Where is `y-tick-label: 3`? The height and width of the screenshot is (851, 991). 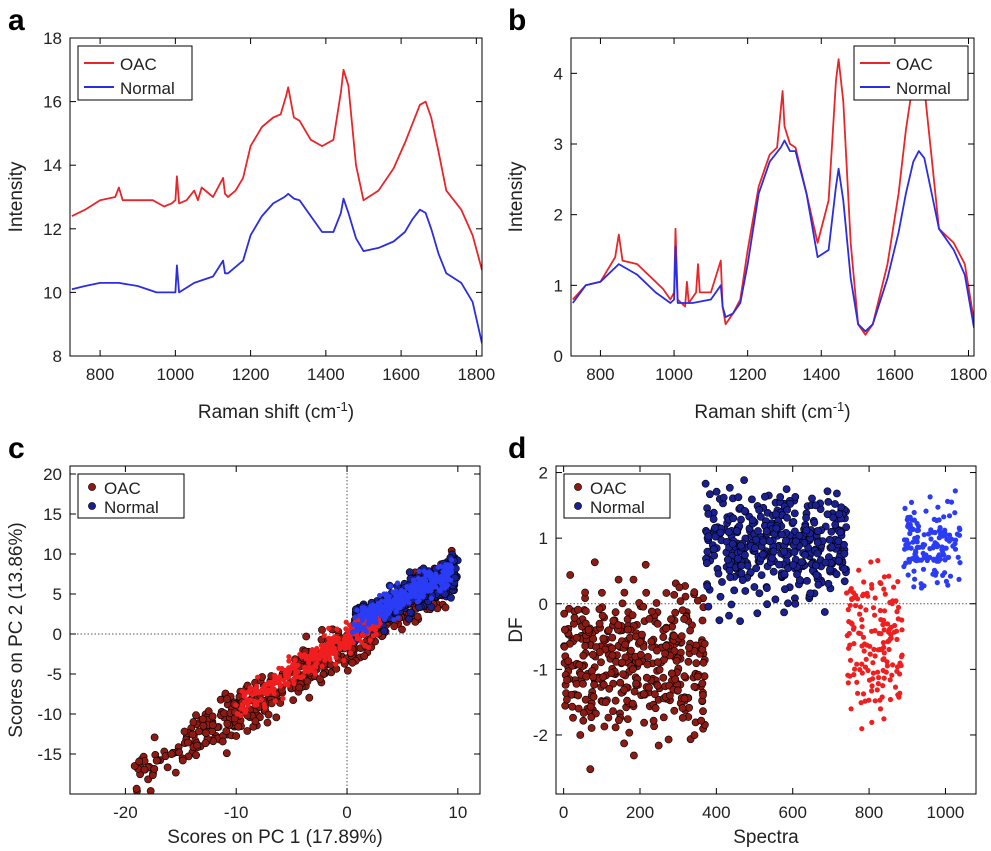 y-tick-label: 3 is located at coordinates (558, 144).